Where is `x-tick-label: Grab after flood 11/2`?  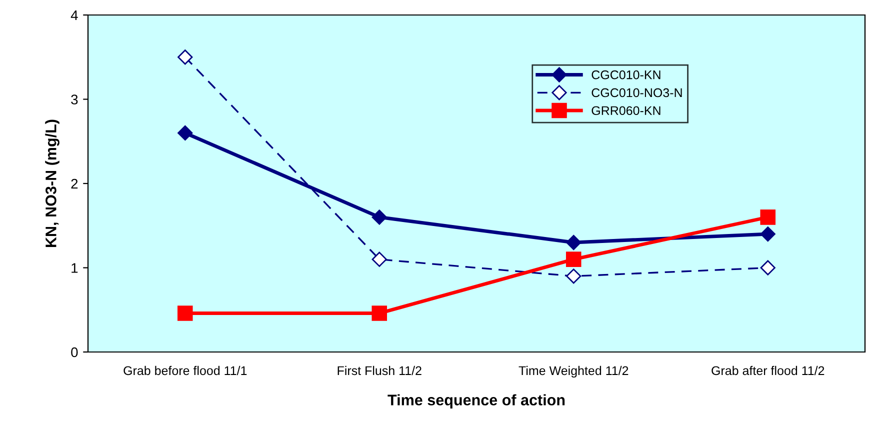 x-tick-label: Grab after flood 11/2 is located at coordinates (768, 371).